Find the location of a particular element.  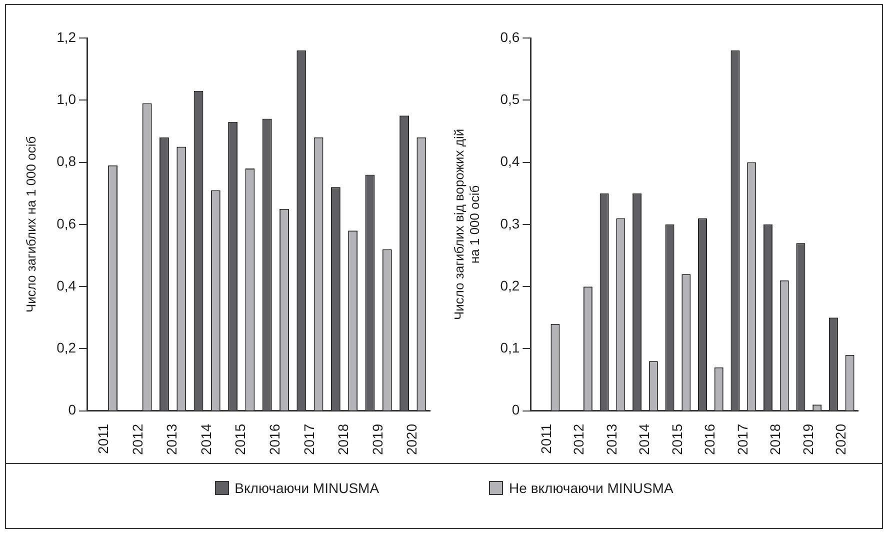

y-tick-label: 0,3 is located at coordinates (510, 223).